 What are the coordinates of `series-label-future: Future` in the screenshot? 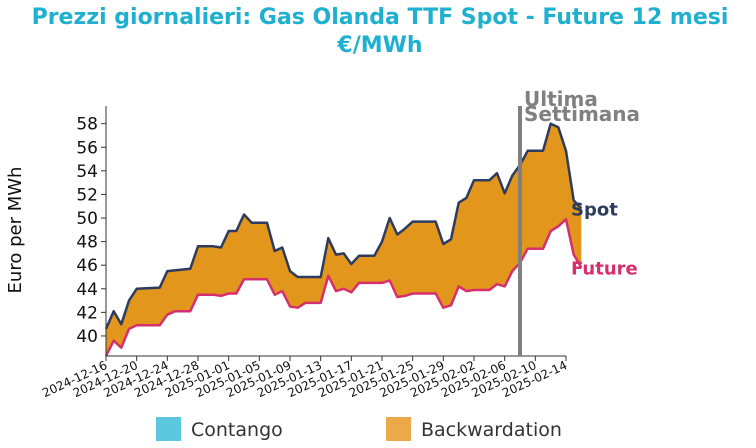 It's located at (604, 269).